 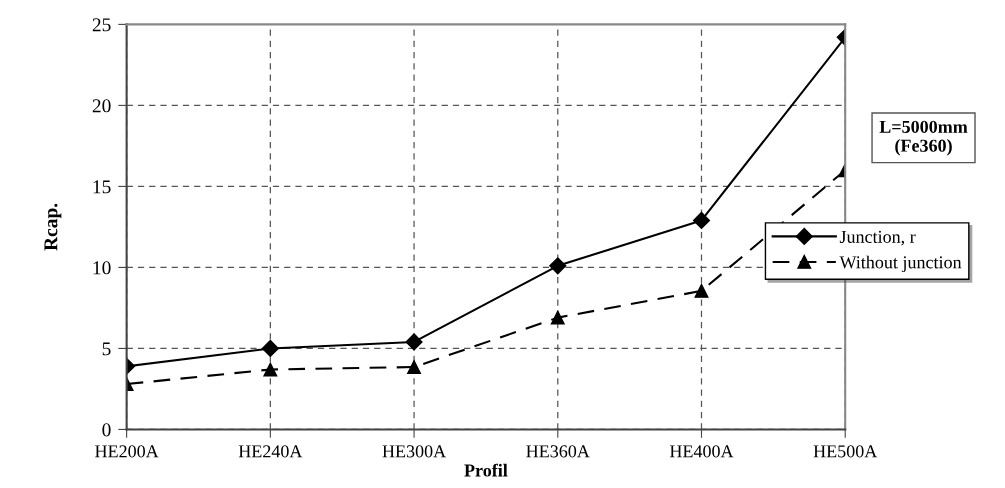 I want to click on legend-label: Without junction, so click(x=900, y=264).